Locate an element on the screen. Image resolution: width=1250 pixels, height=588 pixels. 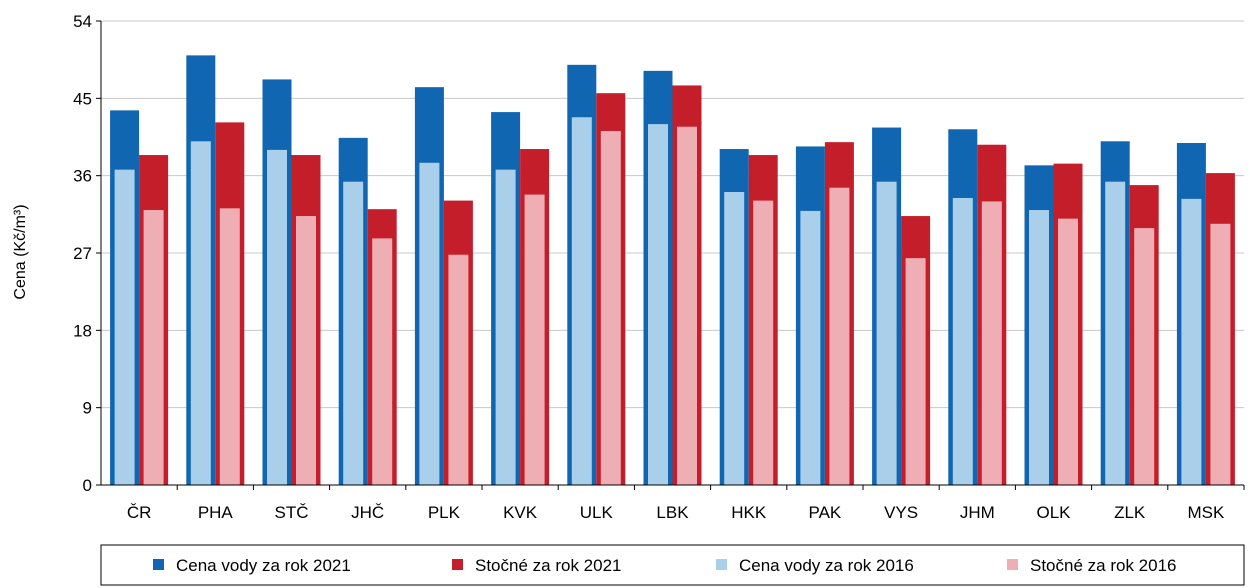
legend-frame is located at coordinates (672, 565).